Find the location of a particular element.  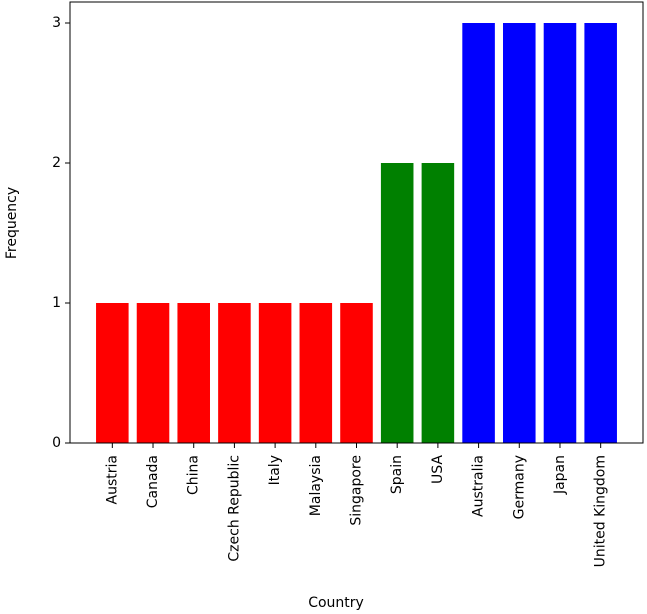

y-axis-label: Frequency is located at coordinates (12, 223).